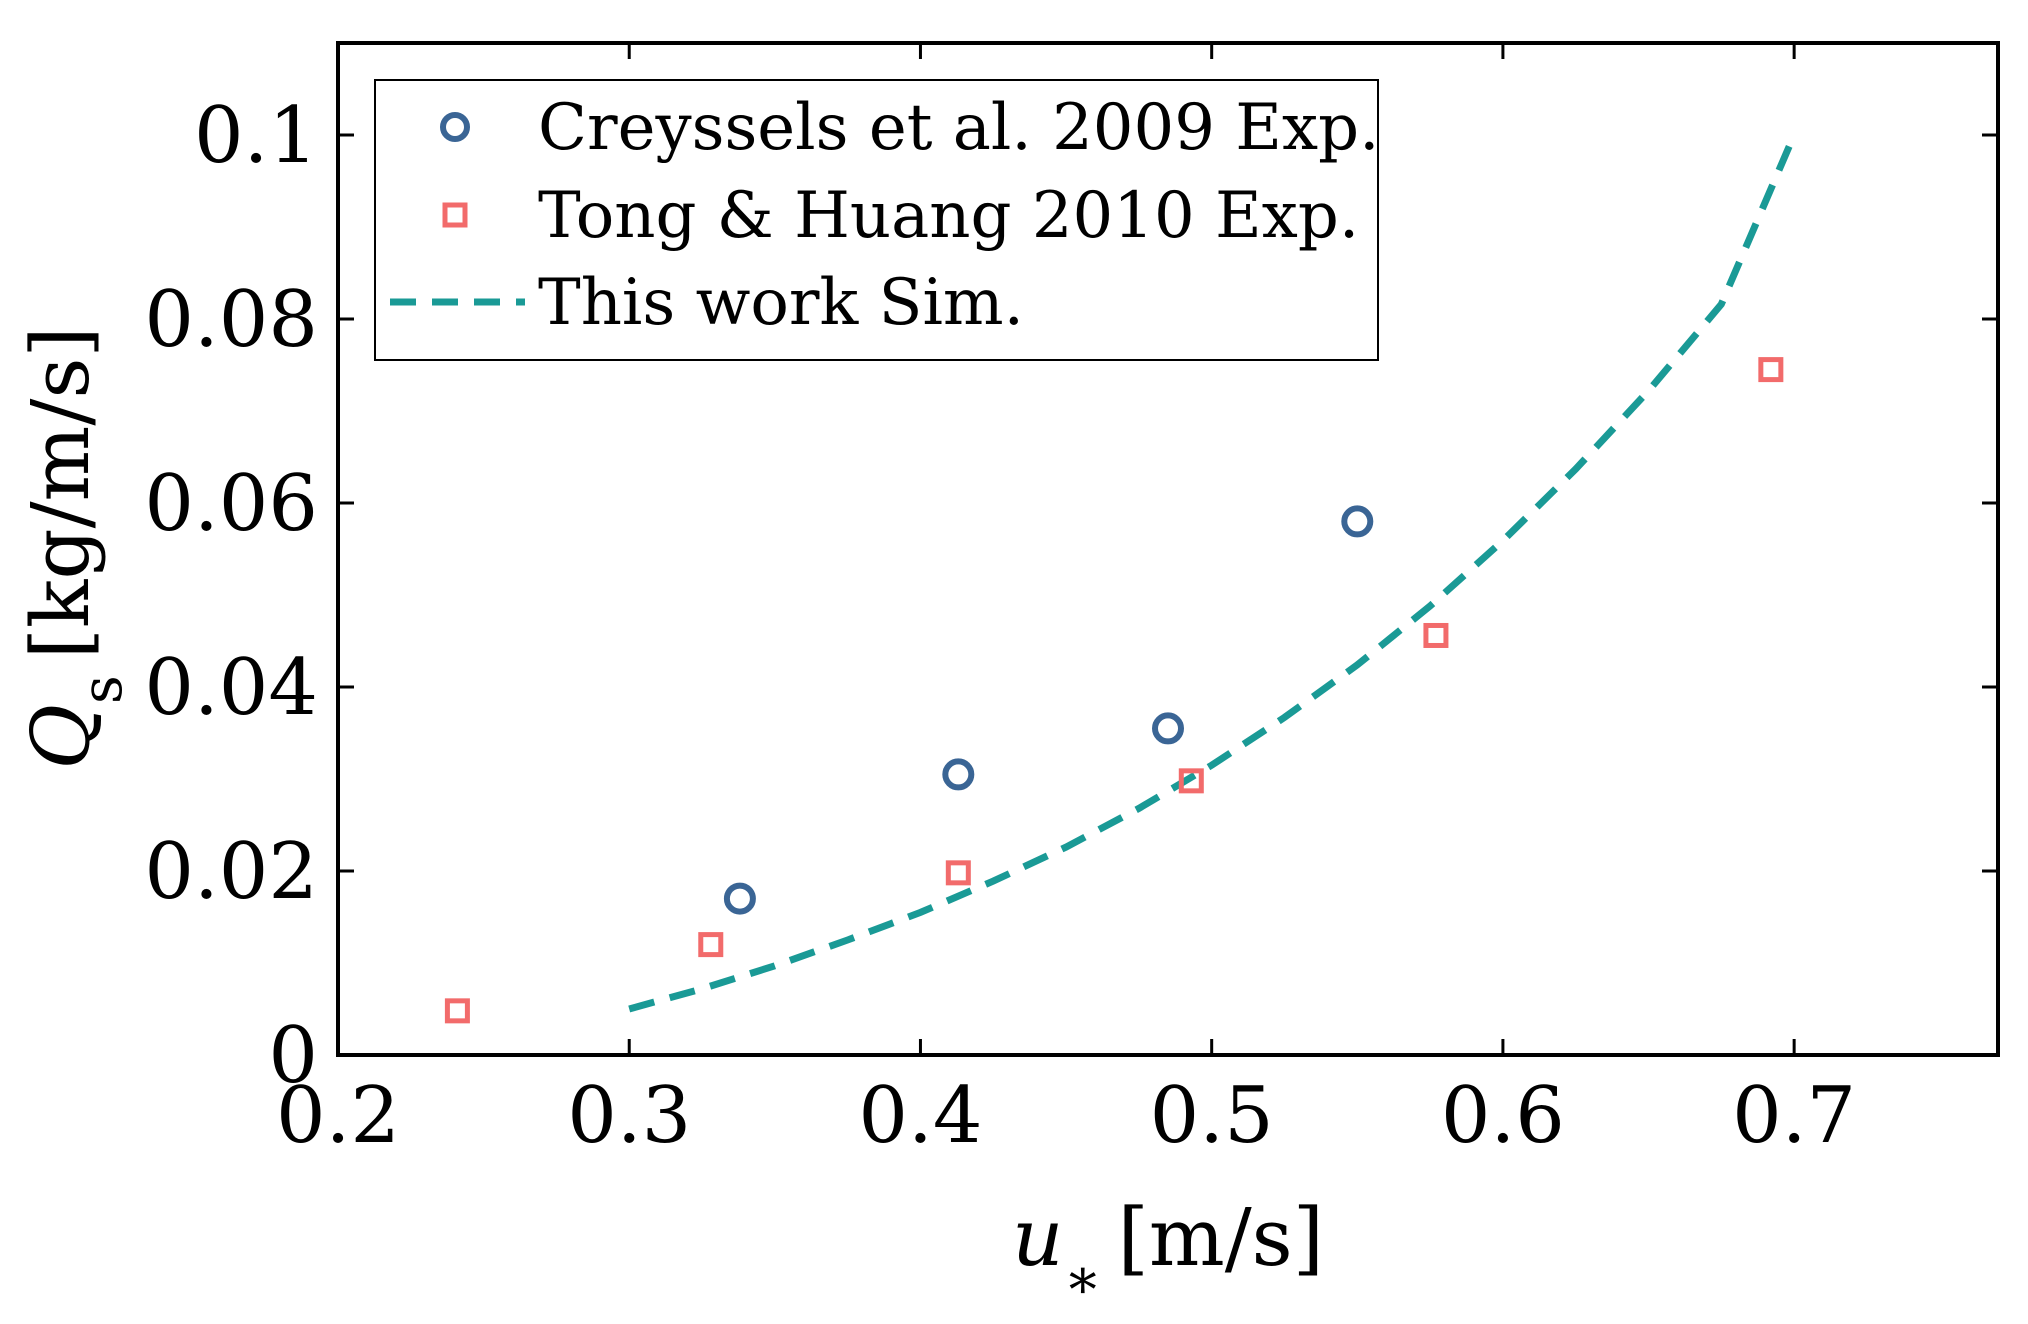 This screenshot has height=1324, width=2028. What do you see at coordinates (455, 127) in the screenshot?
I see `legend-marker-circle` at bounding box center [455, 127].